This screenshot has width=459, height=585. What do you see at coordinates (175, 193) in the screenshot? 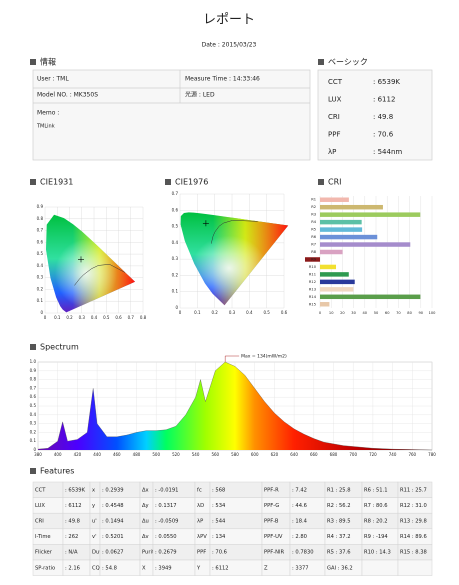
I see `y-tick-label: 0.7` at bounding box center [175, 193].